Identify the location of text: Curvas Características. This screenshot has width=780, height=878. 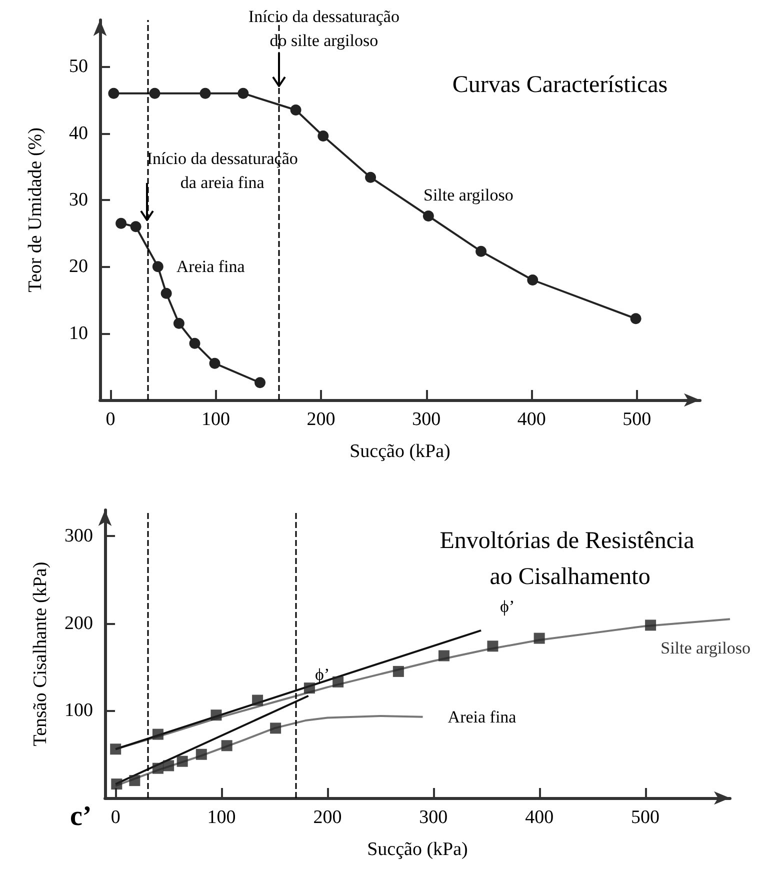
(560, 85).